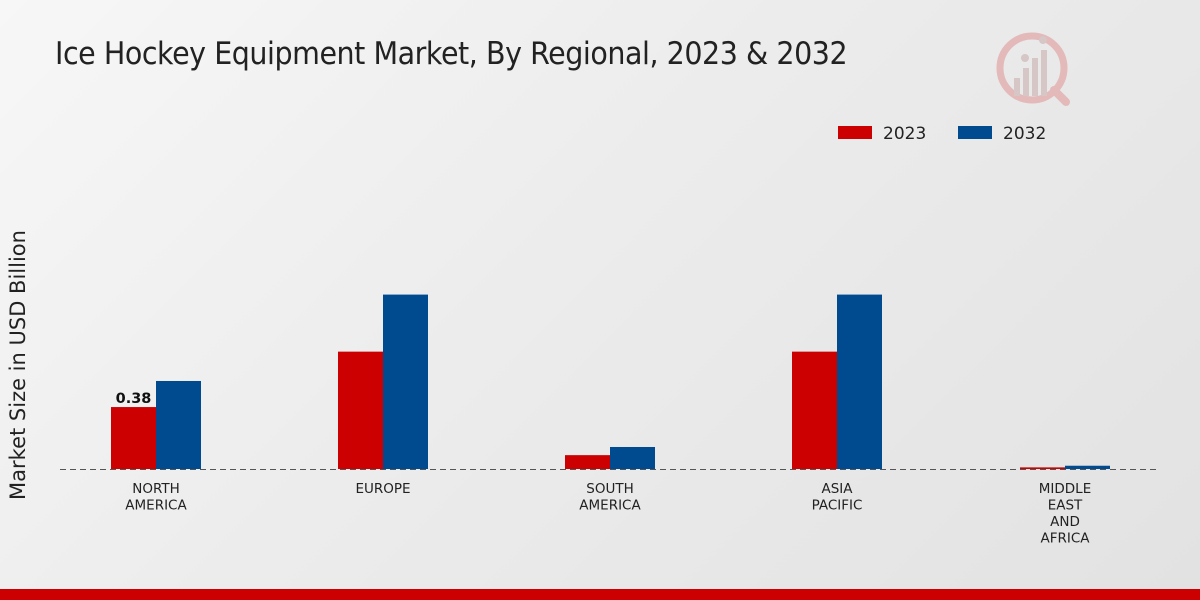  Describe the element at coordinates (156, 497) in the screenshot. I see `x-tick-label-0: NORTH AMERICA` at that location.